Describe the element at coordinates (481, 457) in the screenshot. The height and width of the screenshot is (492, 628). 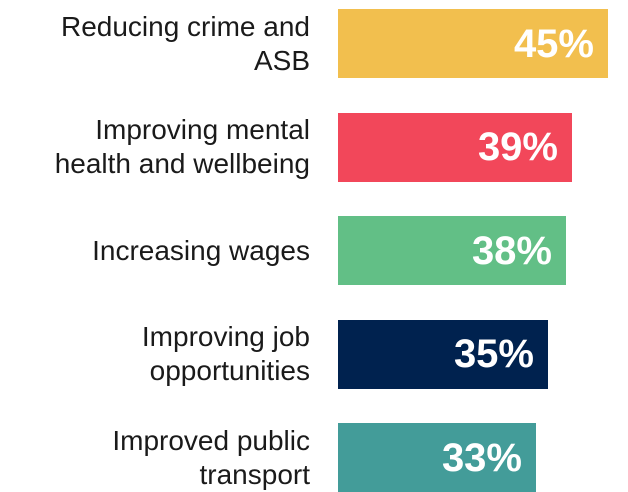
I see `data-label: 33%` at that location.